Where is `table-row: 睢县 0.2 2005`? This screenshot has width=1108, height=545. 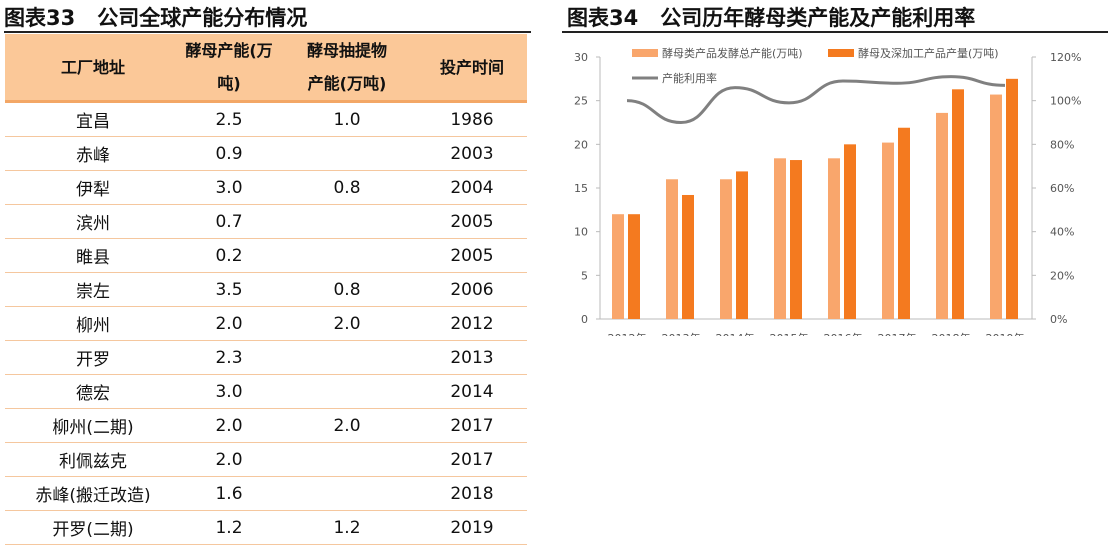 table-row: 睢县 0.2 2005 is located at coordinates (266, 255).